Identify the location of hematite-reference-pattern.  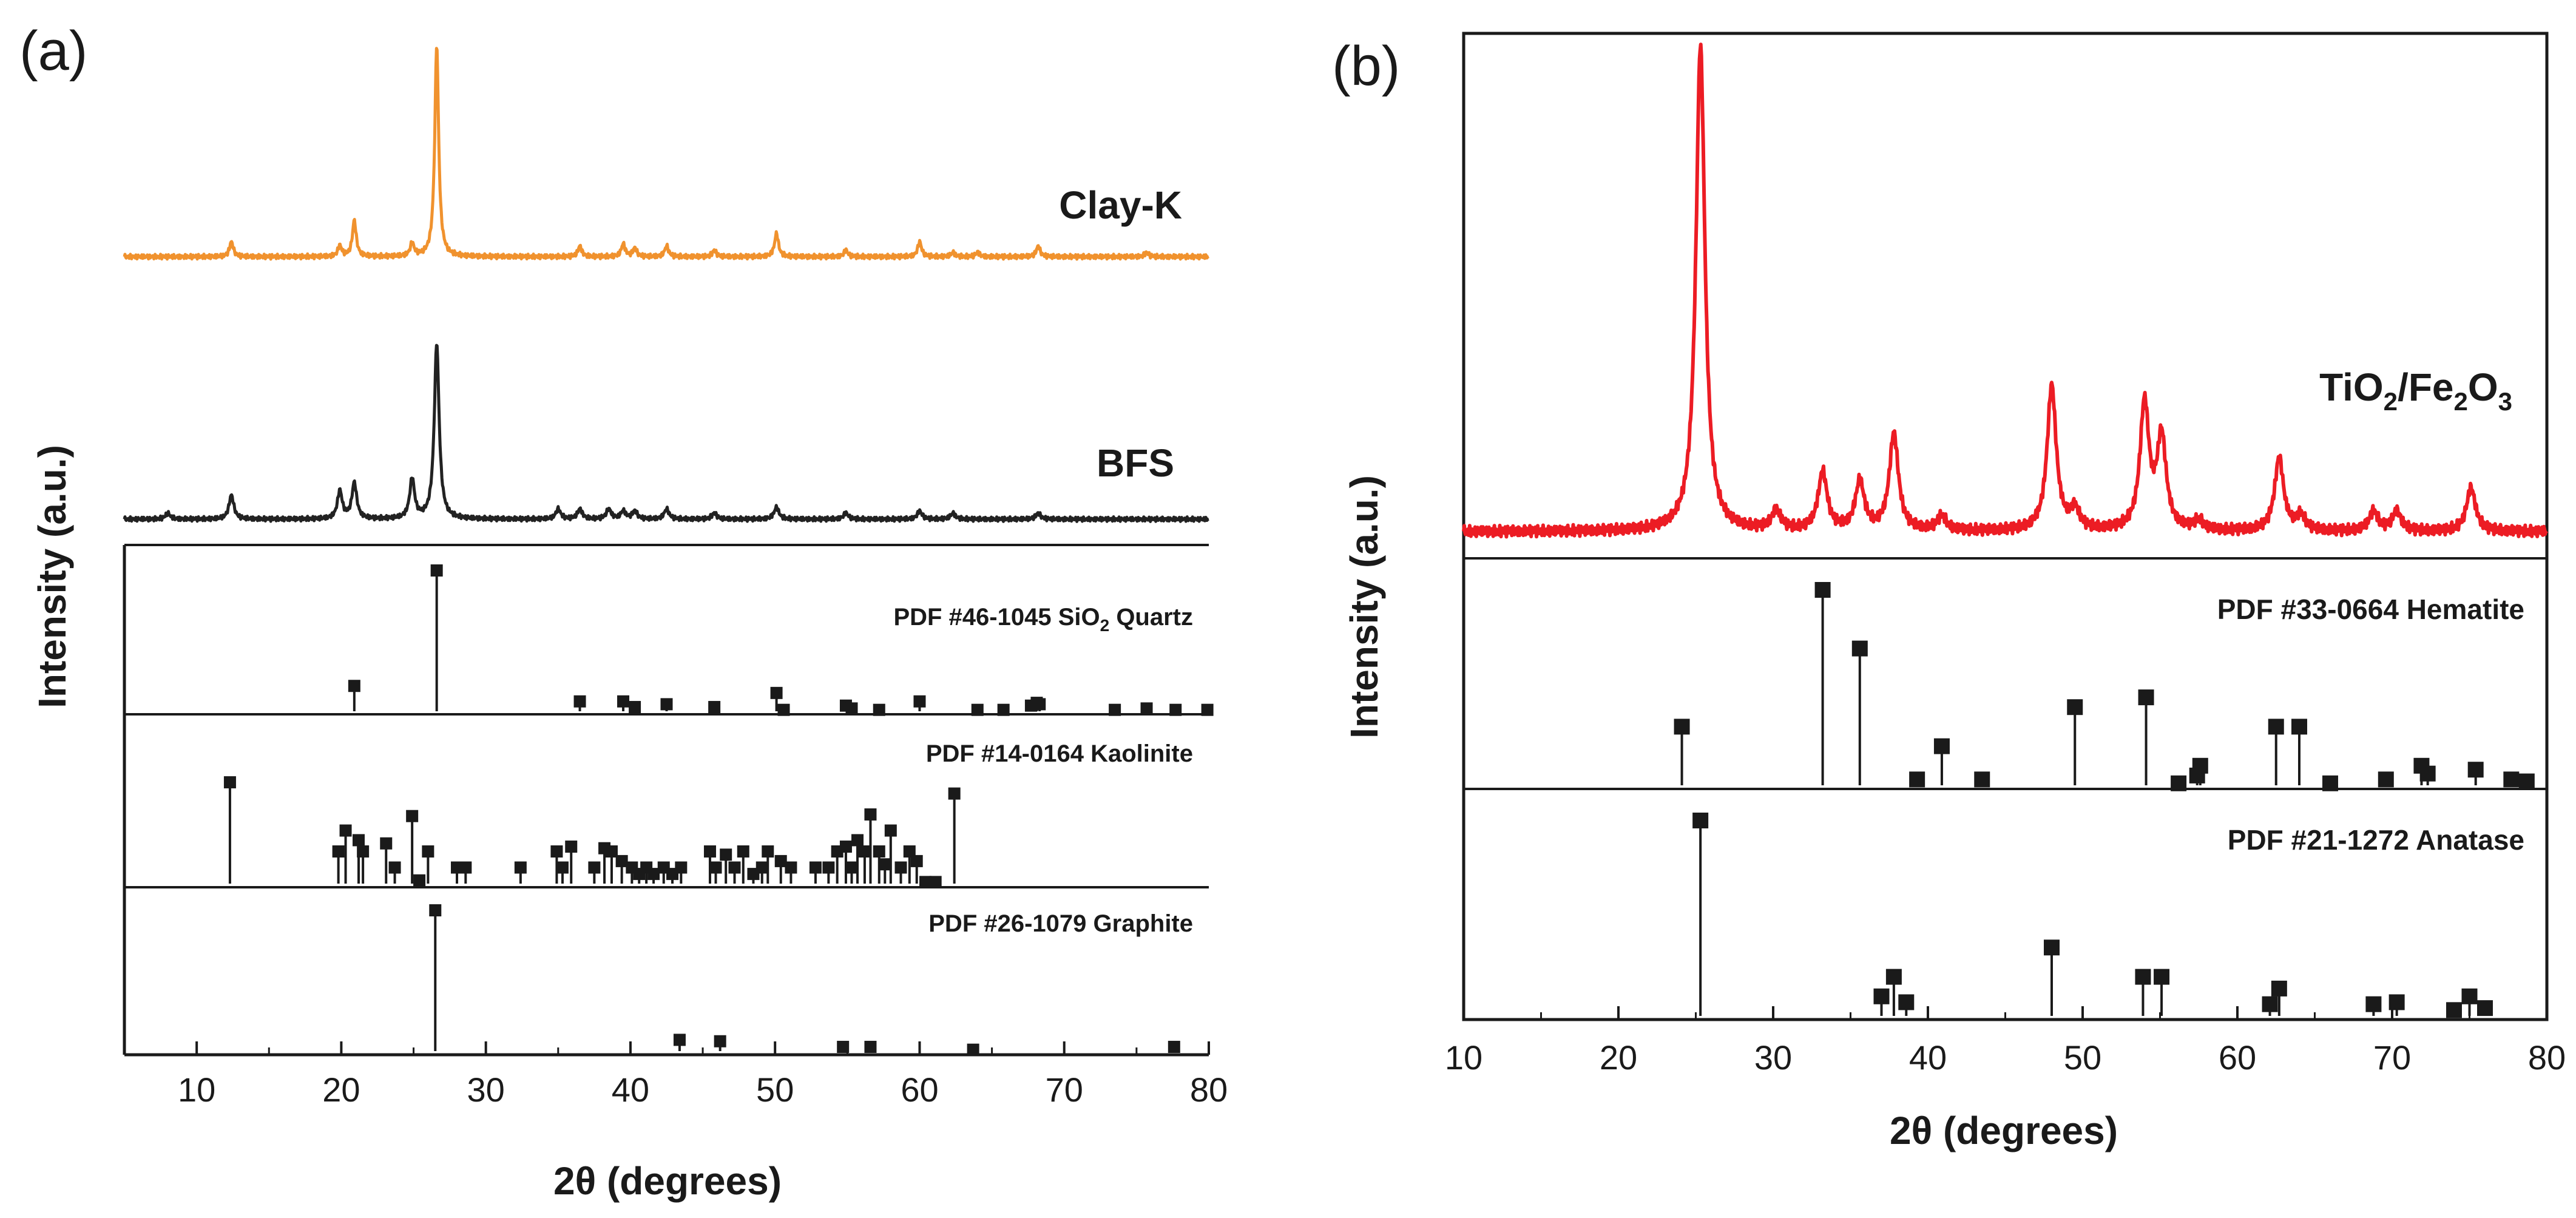
(2104, 687).